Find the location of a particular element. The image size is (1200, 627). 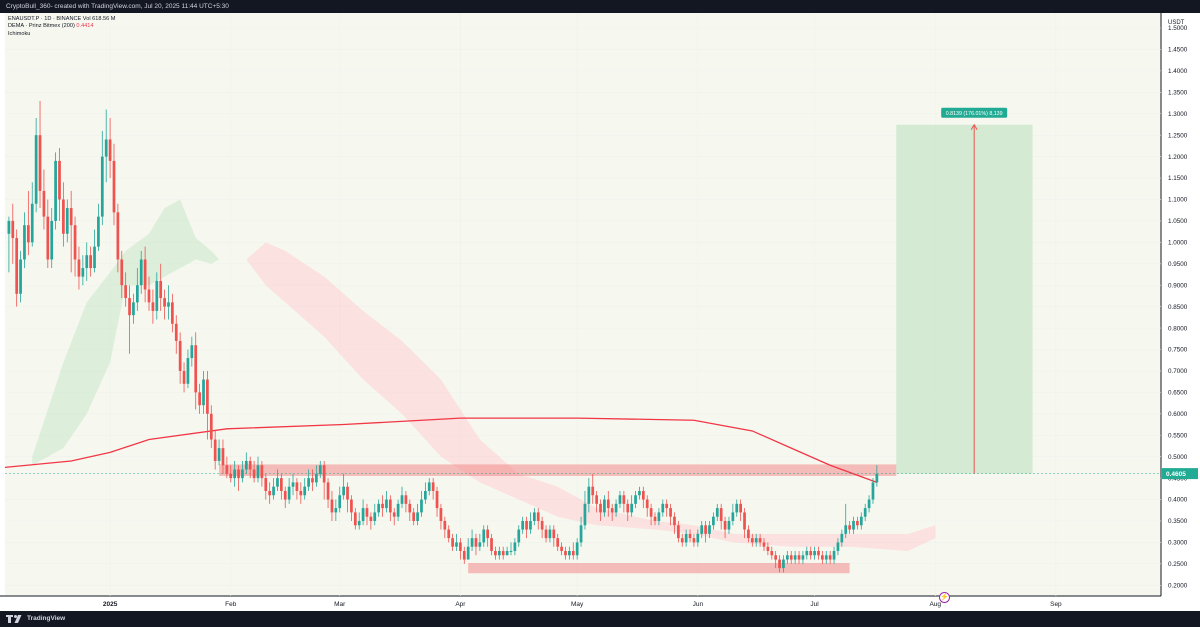

ema-line is located at coordinates (441, 450).